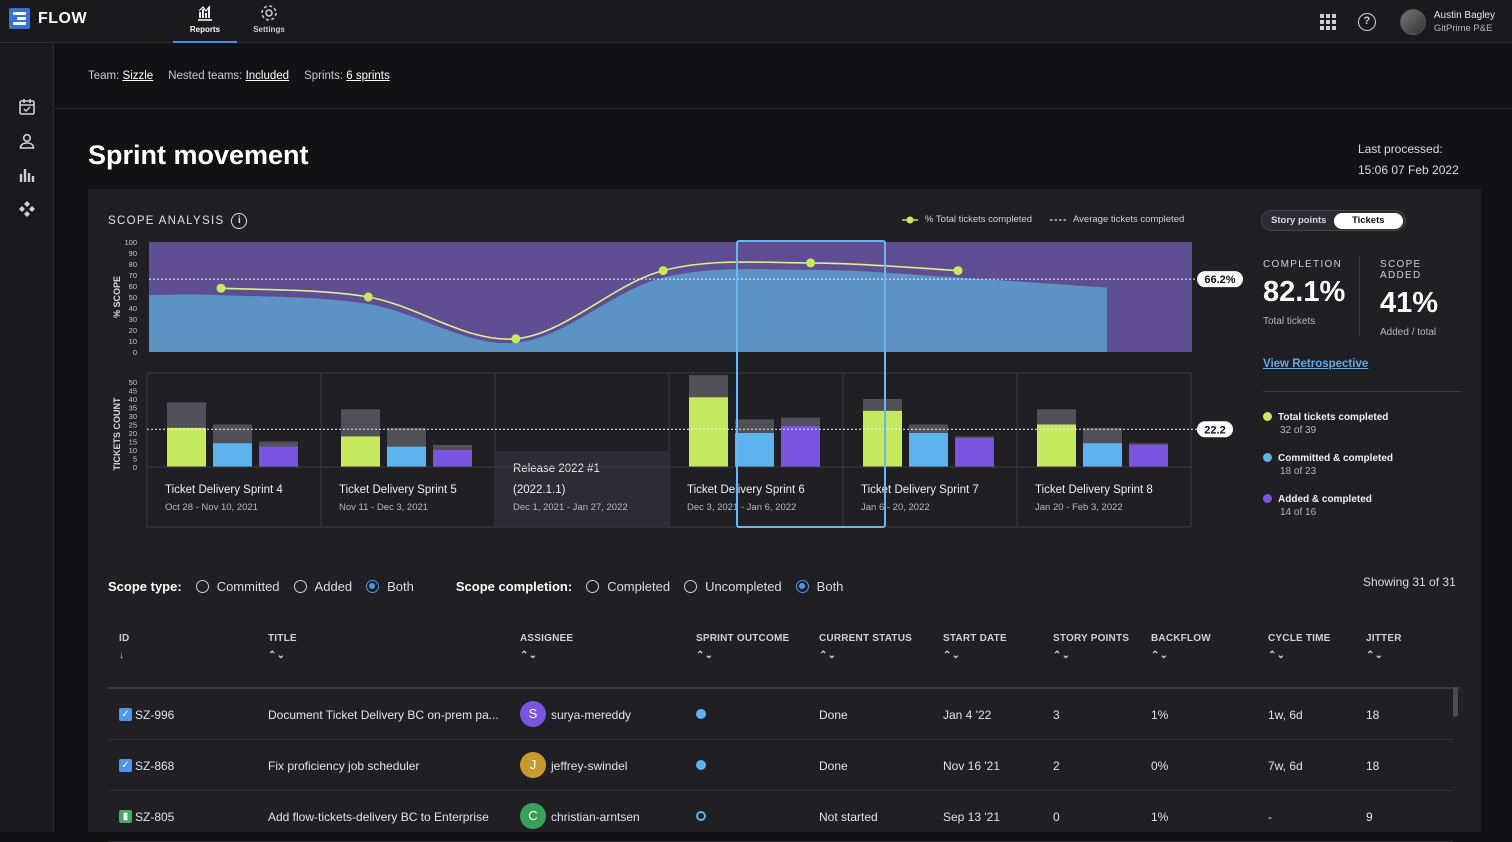 Image resolution: width=1512 pixels, height=842 pixels. I want to click on person-icon, so click(27, 141).